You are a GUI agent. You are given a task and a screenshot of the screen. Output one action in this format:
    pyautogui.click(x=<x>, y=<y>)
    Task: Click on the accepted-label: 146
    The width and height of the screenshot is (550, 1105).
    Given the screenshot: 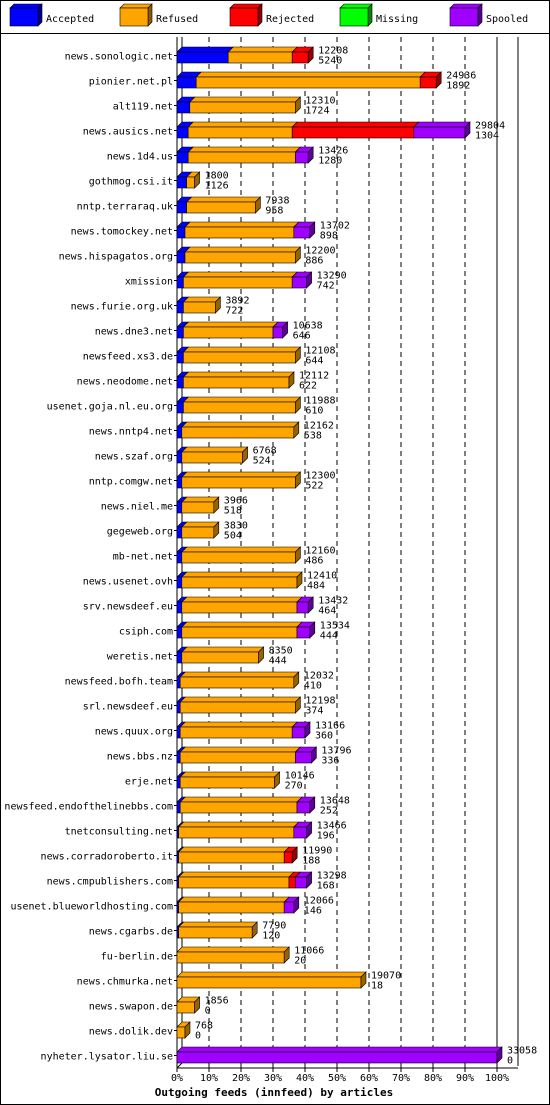 What is the action you would take?
    pyautogui.click(x=313, y=911)
    